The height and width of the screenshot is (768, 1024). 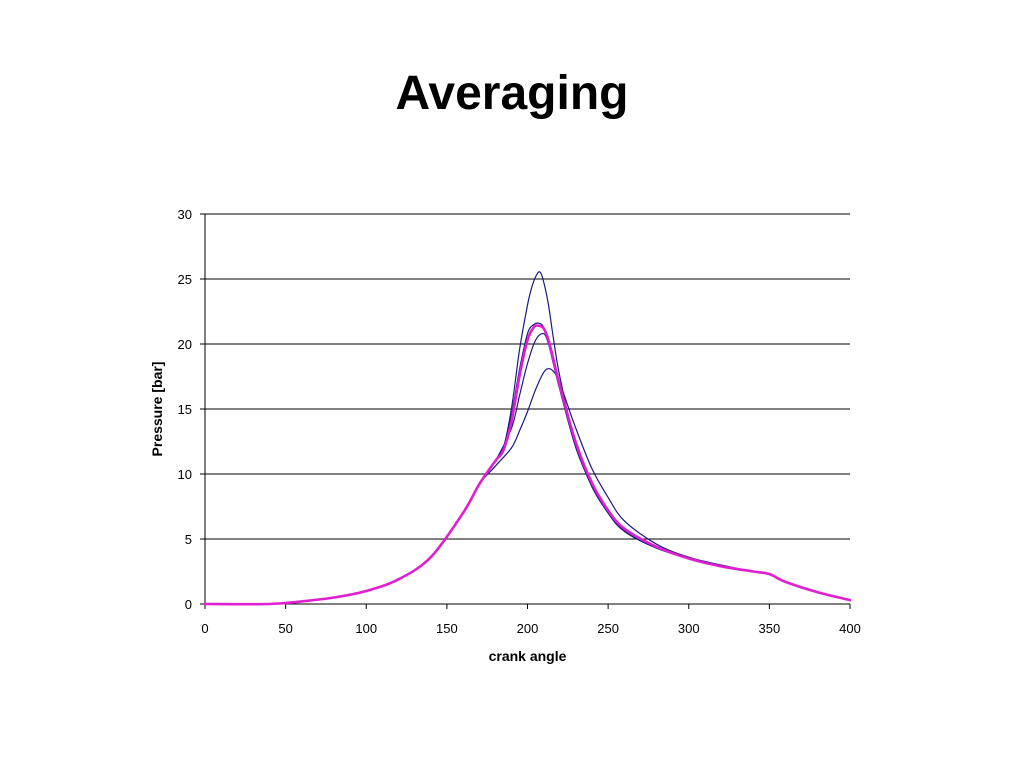 I want to click on y-tick-label-0: 0, so click(x=188, y=604).